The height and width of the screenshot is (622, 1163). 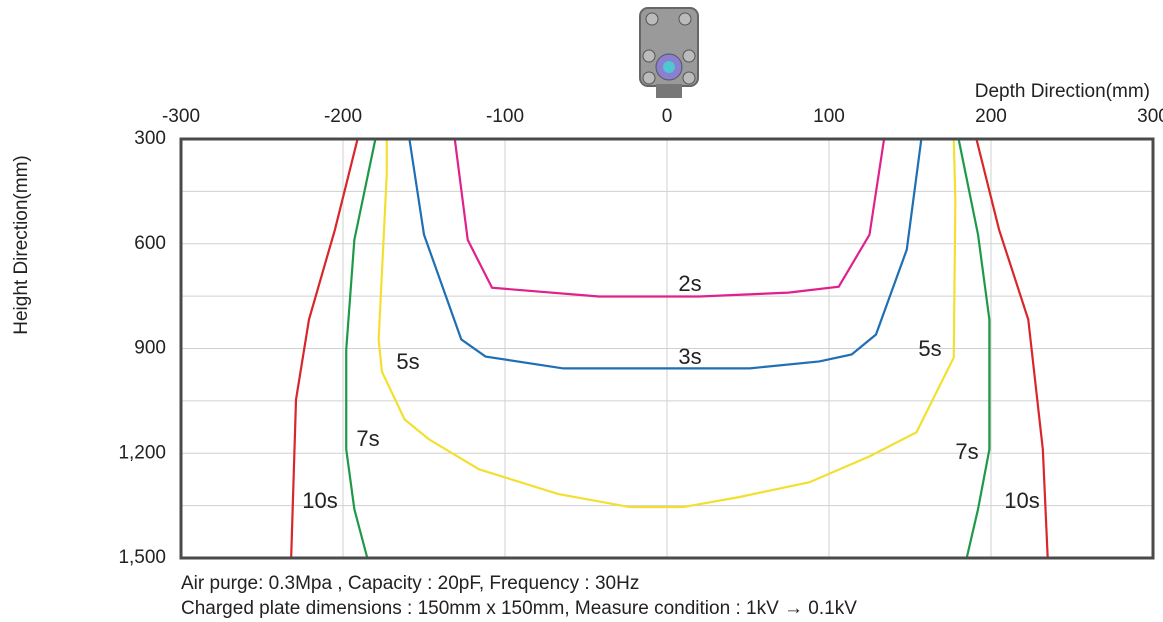 I want to click on sensor-icon, so click(x=669, y=52).